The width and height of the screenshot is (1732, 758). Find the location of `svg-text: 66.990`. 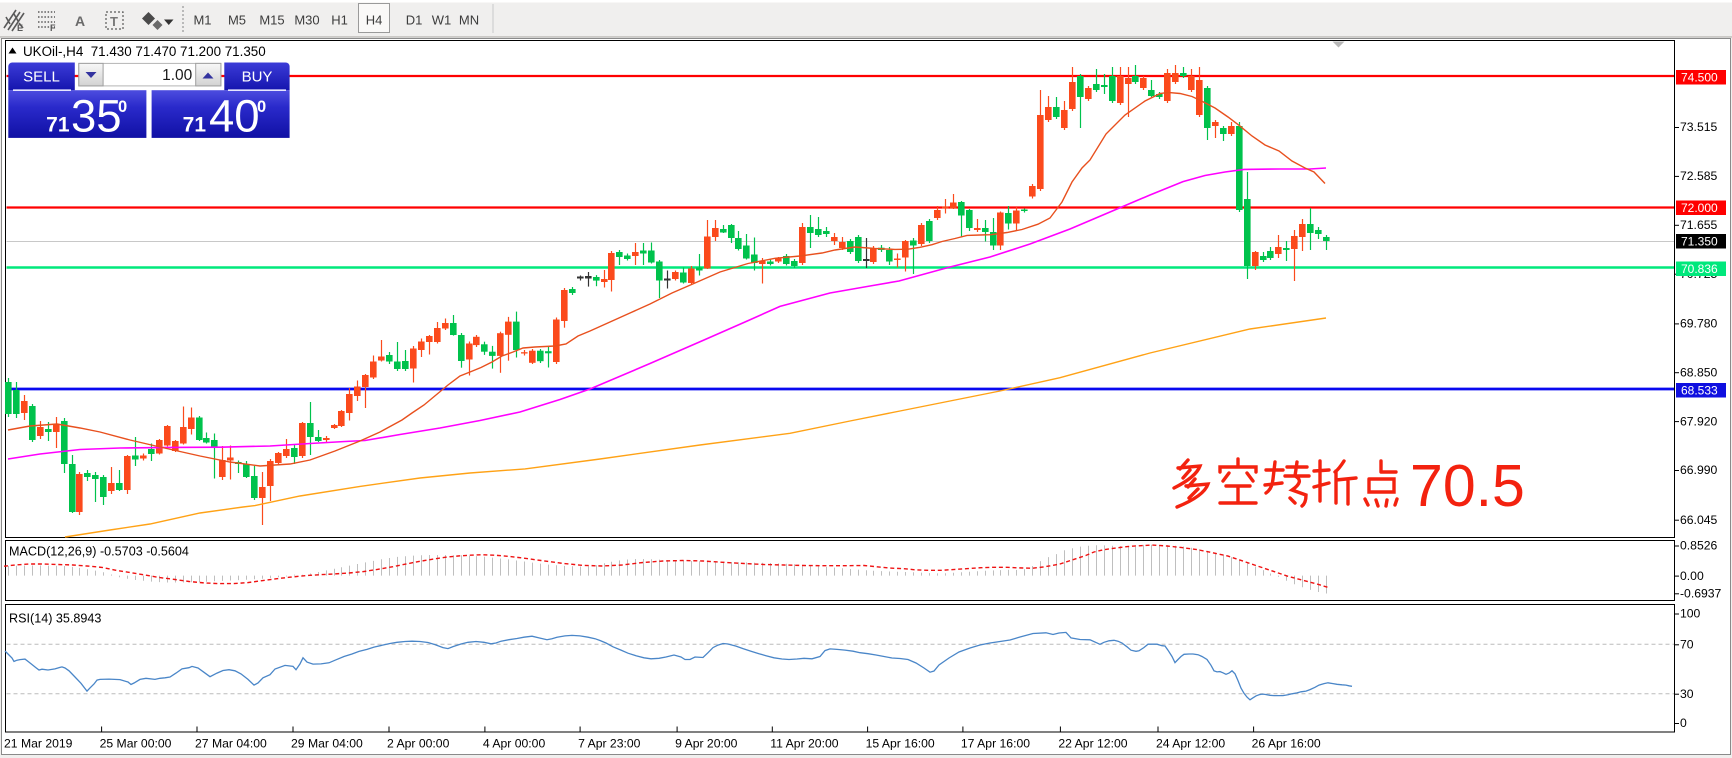

svg-text: 66.990 is located at coordinates (1698, 470).